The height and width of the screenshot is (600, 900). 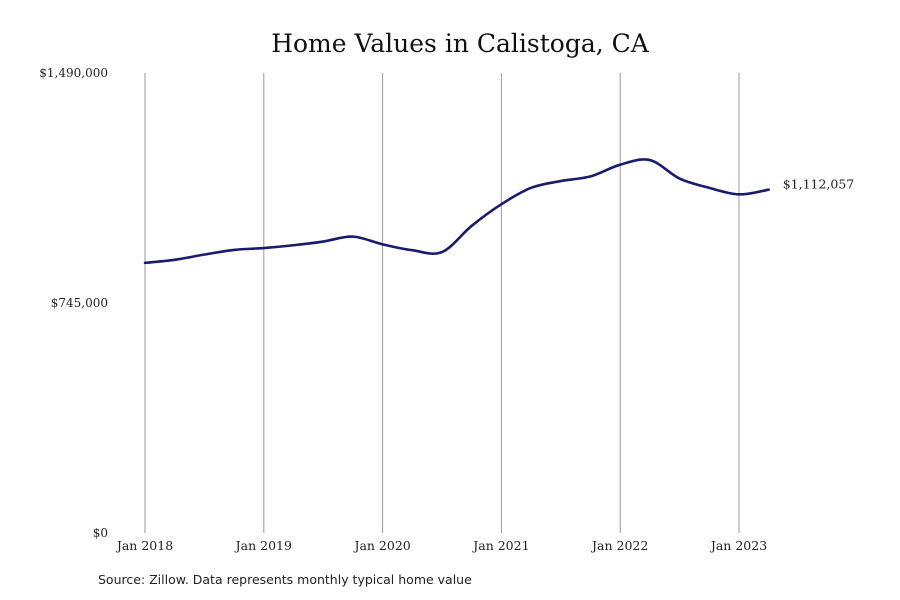 I want to click on y-tick-label: $1,490,000, so click(x=73, y=73).